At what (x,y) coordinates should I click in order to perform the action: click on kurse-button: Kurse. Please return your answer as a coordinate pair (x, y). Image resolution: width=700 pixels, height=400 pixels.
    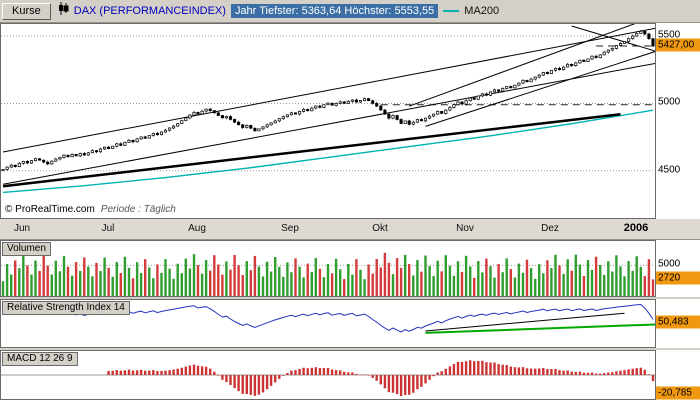
    Looking at the image, I should click on (26, 11).